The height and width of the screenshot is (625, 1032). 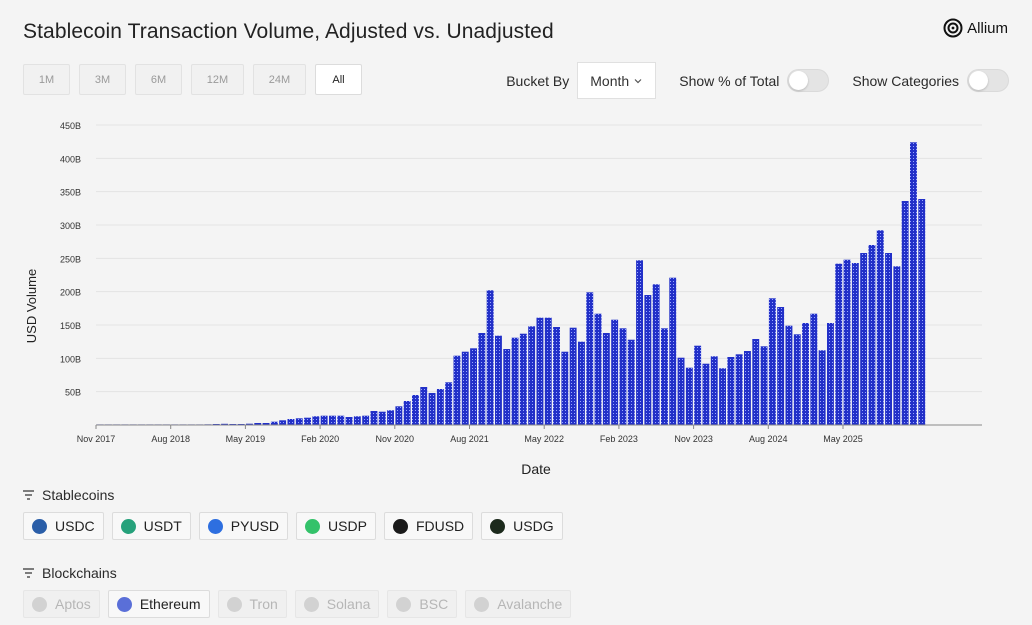 I want to click on stablecoin-chip-usdt: USDT, so click(x=151, y=526).